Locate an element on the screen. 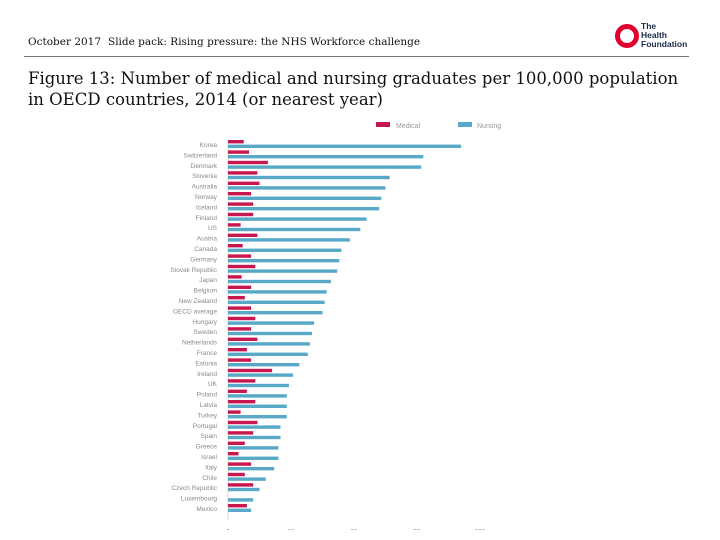 The width and height of the screenshot is (720, 540). category-label: OECD average is located at coordinates (195, 311).